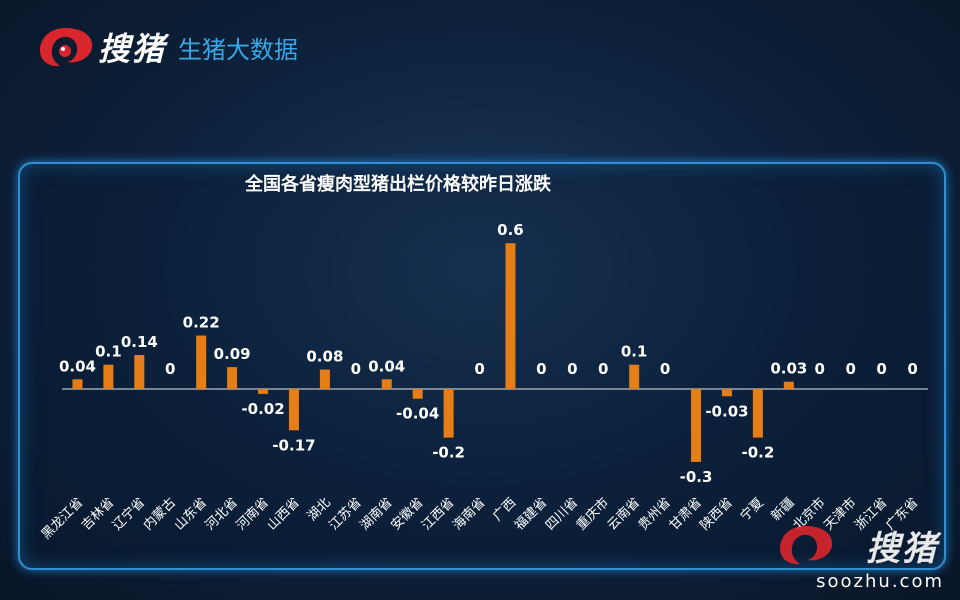 The height and width of the screenshot is (600, 960). What do you see at coordinates (717, 514) in the screenshot?
I see `category-label-21: 陕西省` at bounding box center [717, 514].